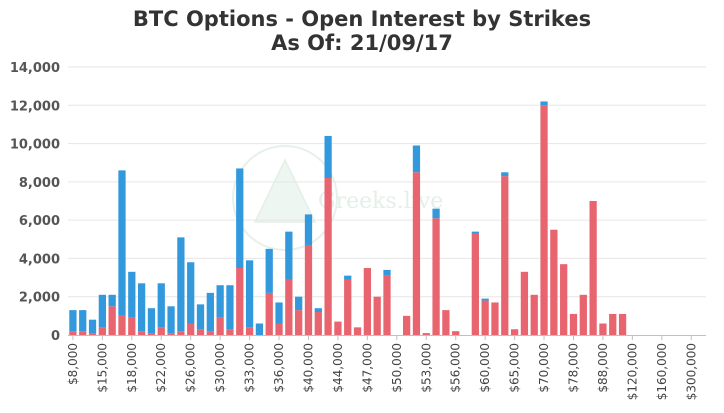  Describe the element at coordinates (220, 368) in the screenshot. I see `x-tick-label: $30,000` at that location.